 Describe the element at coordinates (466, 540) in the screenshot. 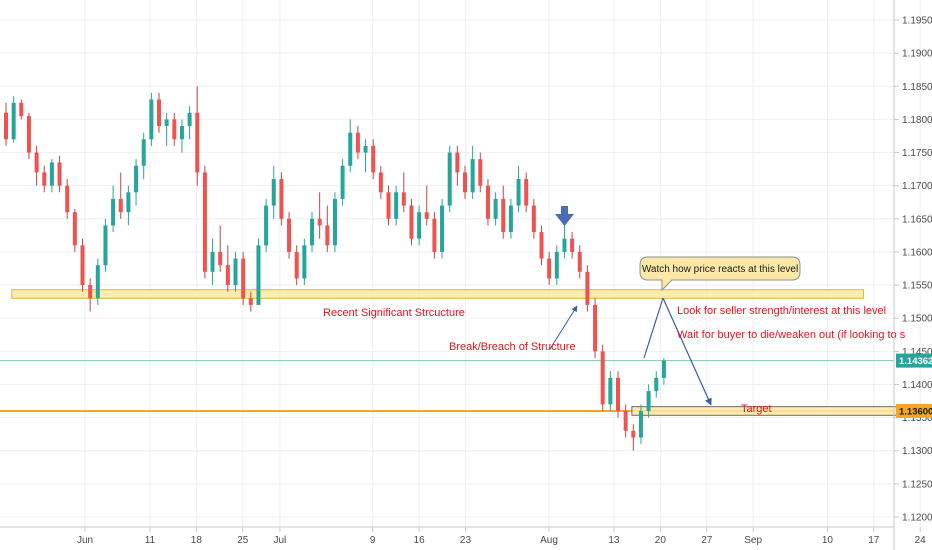

I see `x-tick-label: 23` at that location.